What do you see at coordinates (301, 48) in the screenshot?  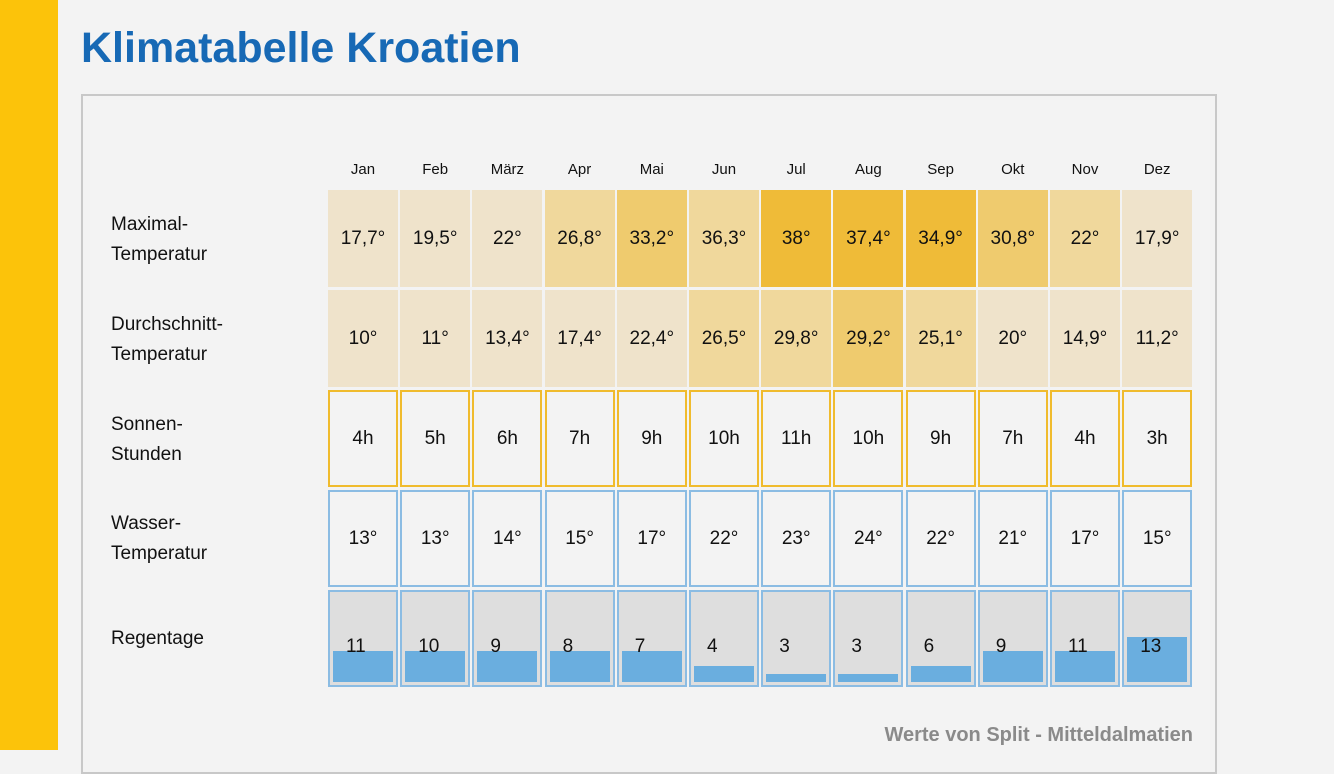 I see `page-title: Klimatabelle Kroatien` at bounding box center [301, 48].